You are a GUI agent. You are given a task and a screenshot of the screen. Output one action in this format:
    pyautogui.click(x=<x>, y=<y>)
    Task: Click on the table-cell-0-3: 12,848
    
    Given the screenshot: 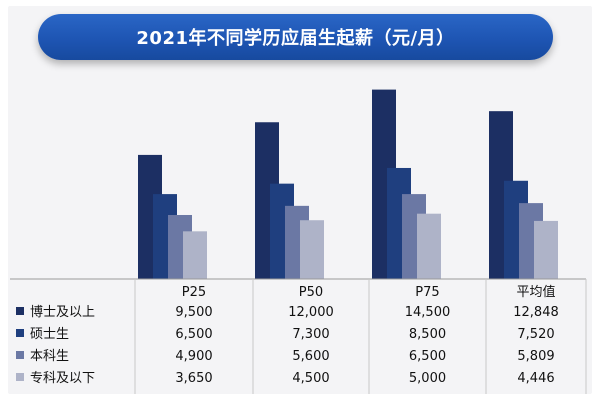 What is the action you would take?
    pyautogui.click(x=536, y=312)
    